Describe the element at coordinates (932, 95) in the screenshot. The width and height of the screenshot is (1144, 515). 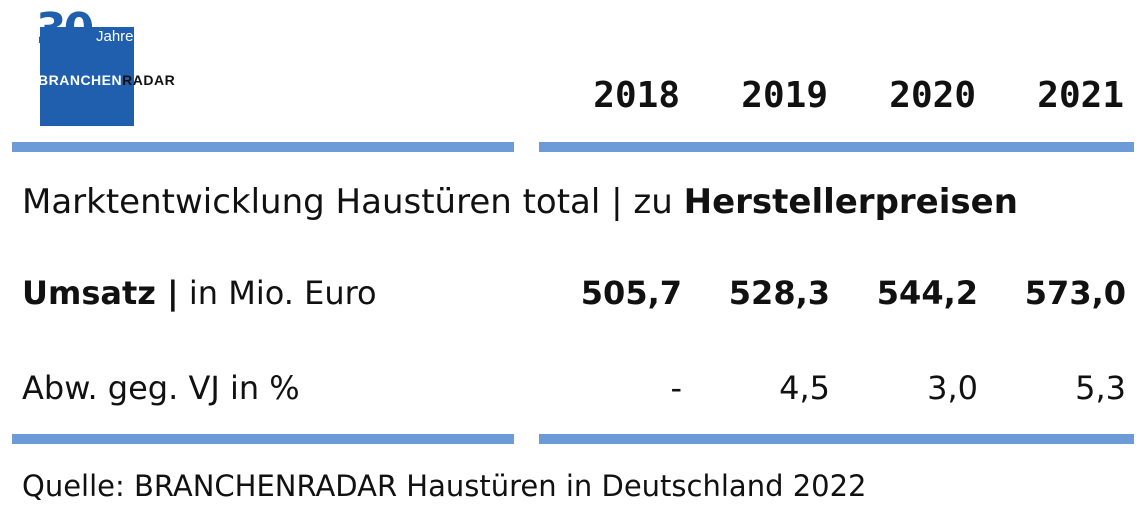
I see `column-header-year-3: 2020` at that location.